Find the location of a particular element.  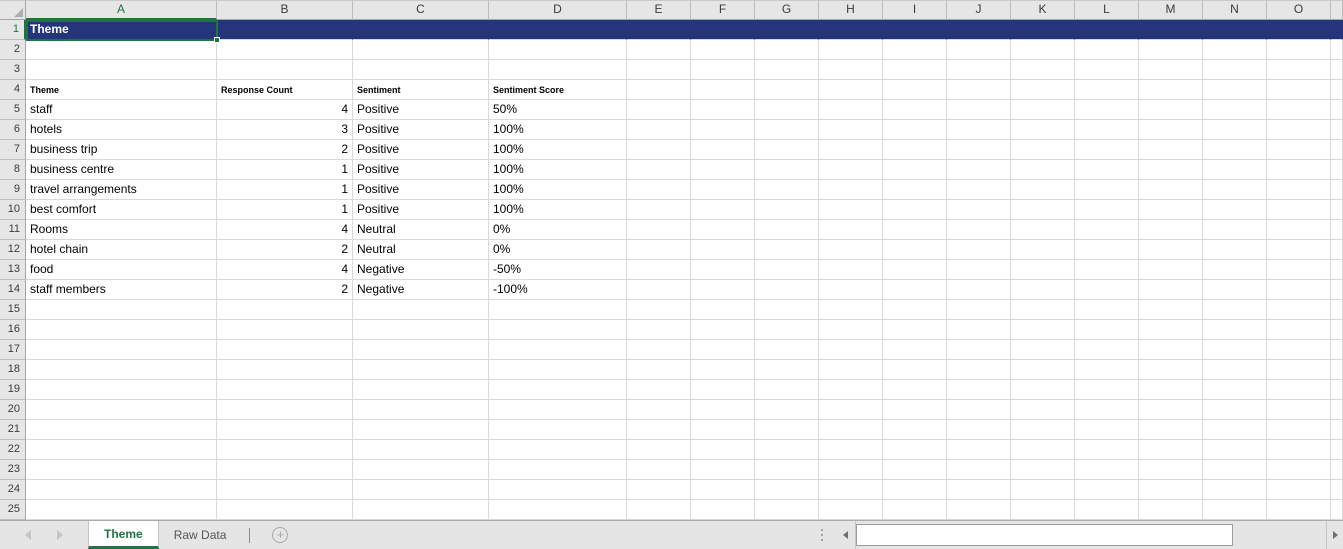

cell-D13: -50% is located at coordinates (558, 270).